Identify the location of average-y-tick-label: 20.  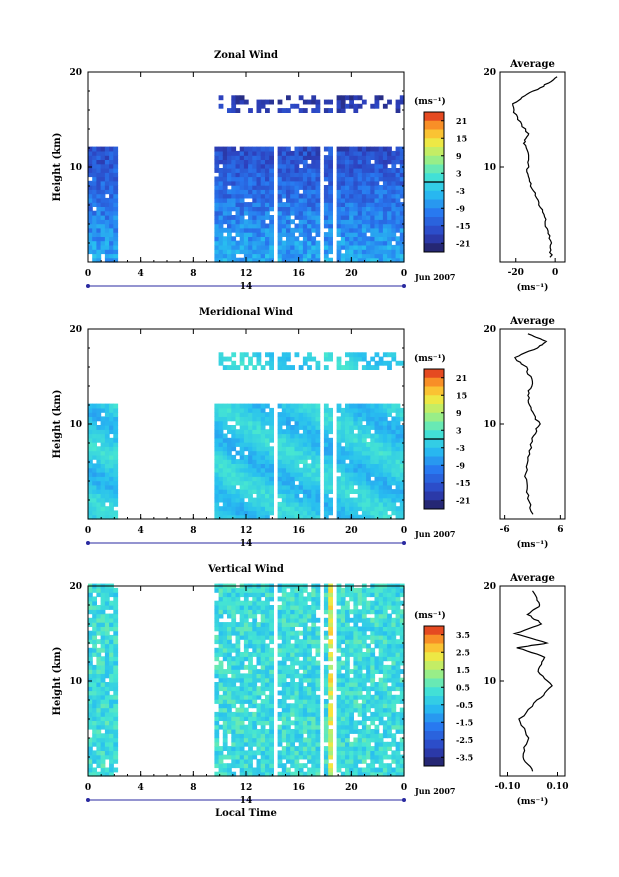
(489, 330).